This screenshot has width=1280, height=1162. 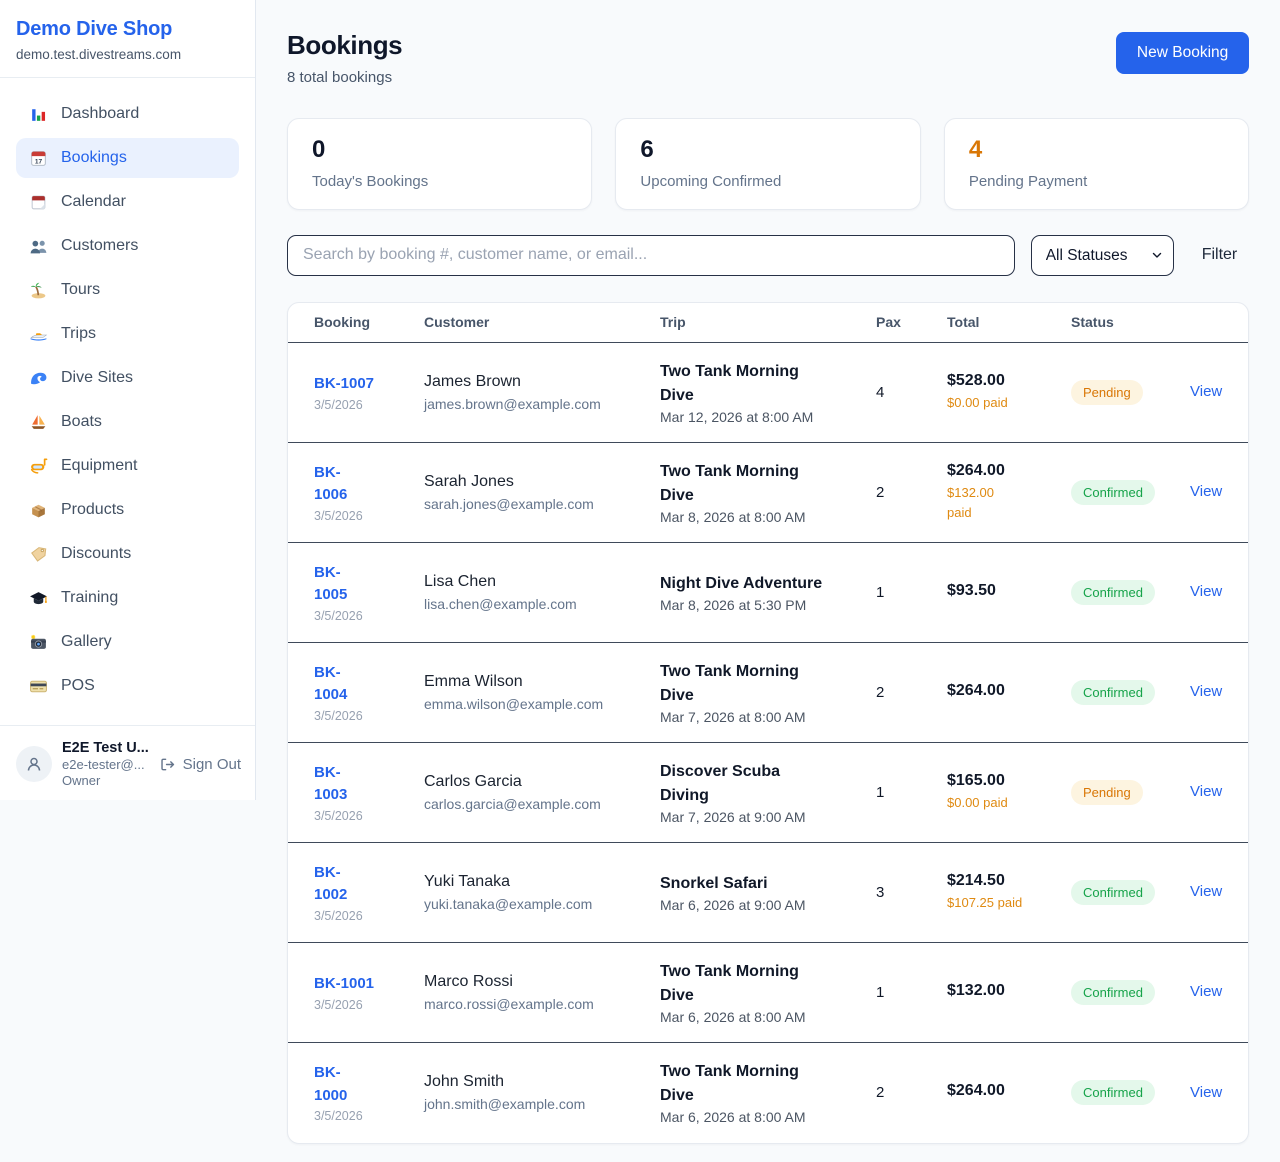 I want to click on booking-id-link: BK- 1005, so click(x=331, y=583).